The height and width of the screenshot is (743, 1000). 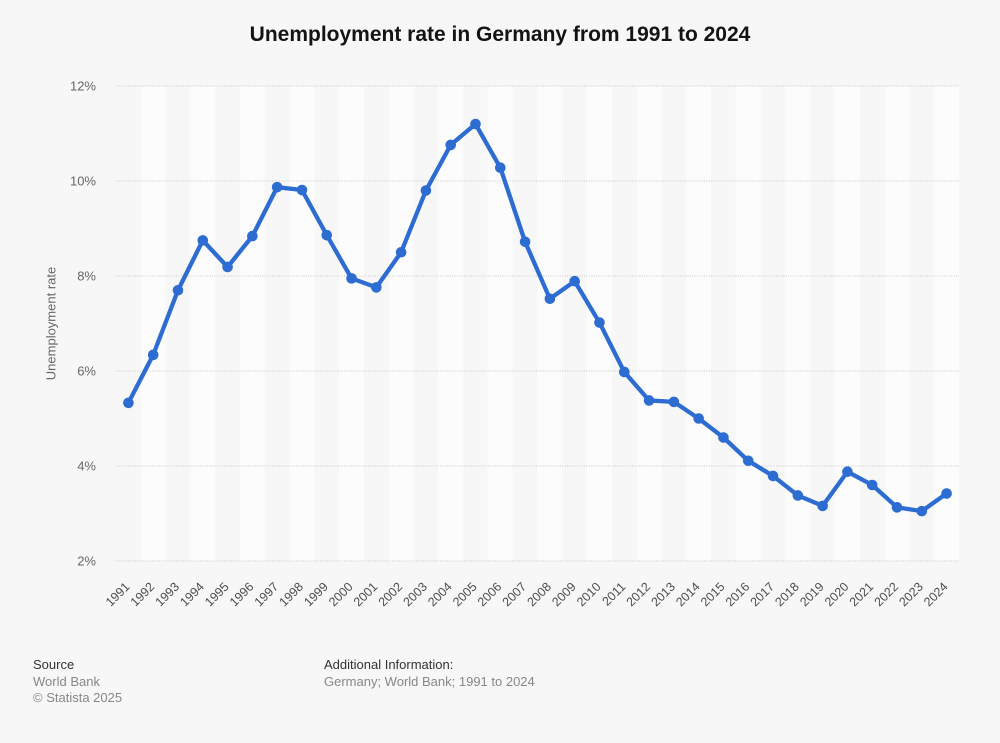 What do you see at coordinates (83, 181) in the screenshot?
I see `svg-text: 10%` at bounding box center [83, 181].